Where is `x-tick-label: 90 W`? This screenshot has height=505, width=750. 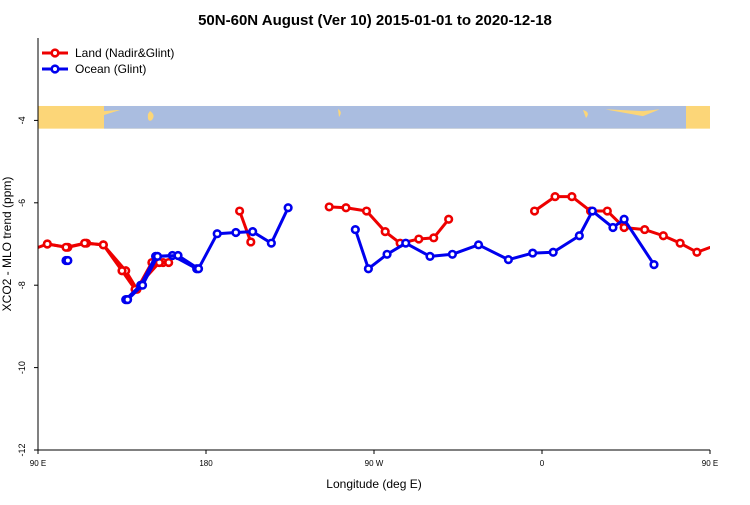
x-tick-label: 90 W is located at coordinates (374, 463).